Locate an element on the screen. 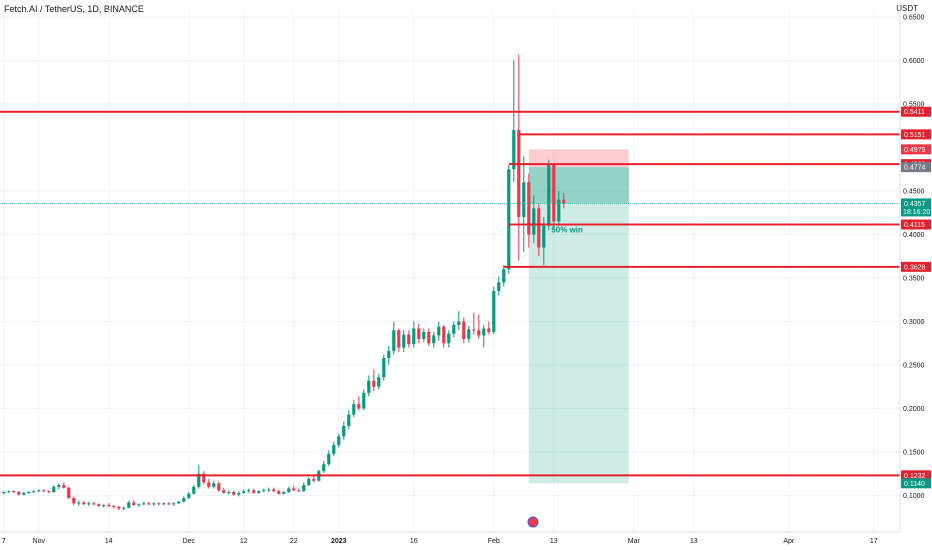 The width and height of the screenshot is (932, 550). chart-title: Fetch.AI / TetherUS, 1D, BINANCE is located at coordinates (74, 9).